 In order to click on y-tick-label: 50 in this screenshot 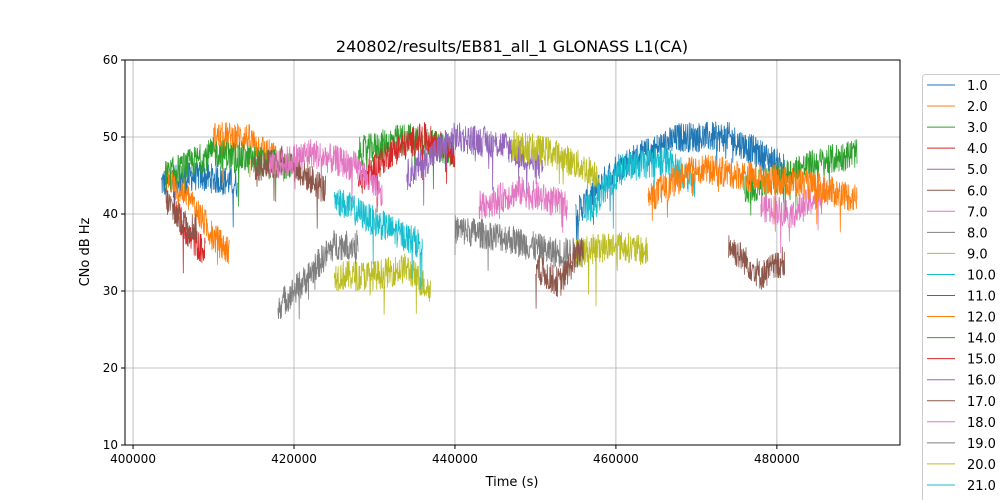, I will do `click(110, 137)`.